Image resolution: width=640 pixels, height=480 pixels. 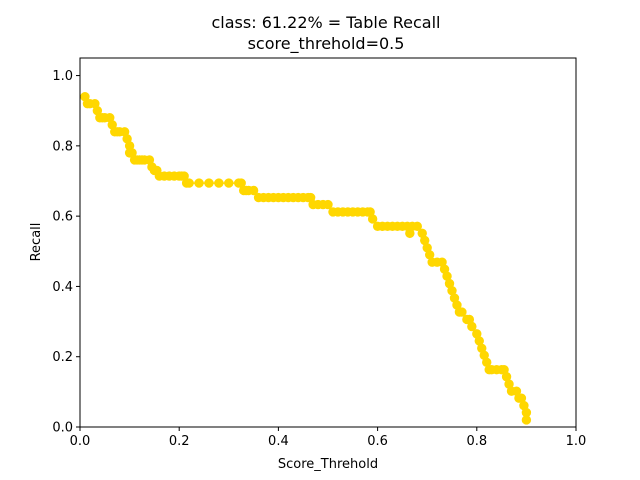 What do you see at coordinates (62, 357) in the screenshot?
I see `y-tick-label: 0.2` at bounding box center [62, 357].